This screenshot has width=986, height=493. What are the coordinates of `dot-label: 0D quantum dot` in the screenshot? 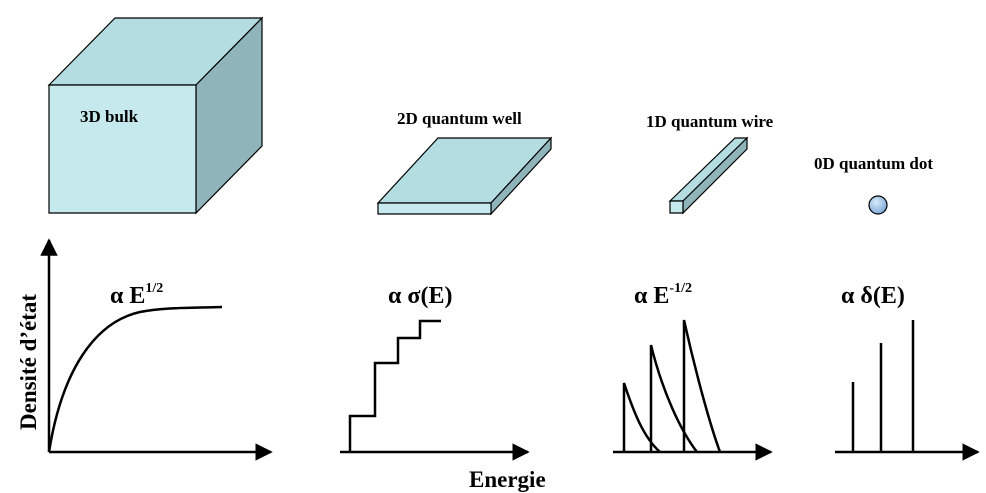 It's located at (873, 163).